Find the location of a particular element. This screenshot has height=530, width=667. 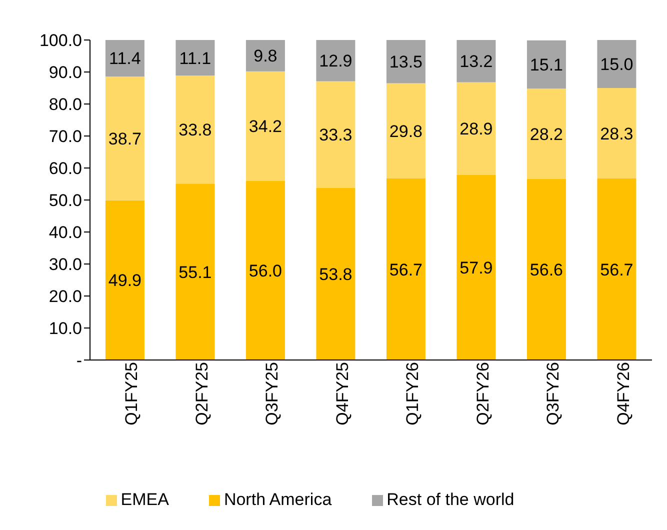

data-label: 33.8 is located at coordinates (195, 130).